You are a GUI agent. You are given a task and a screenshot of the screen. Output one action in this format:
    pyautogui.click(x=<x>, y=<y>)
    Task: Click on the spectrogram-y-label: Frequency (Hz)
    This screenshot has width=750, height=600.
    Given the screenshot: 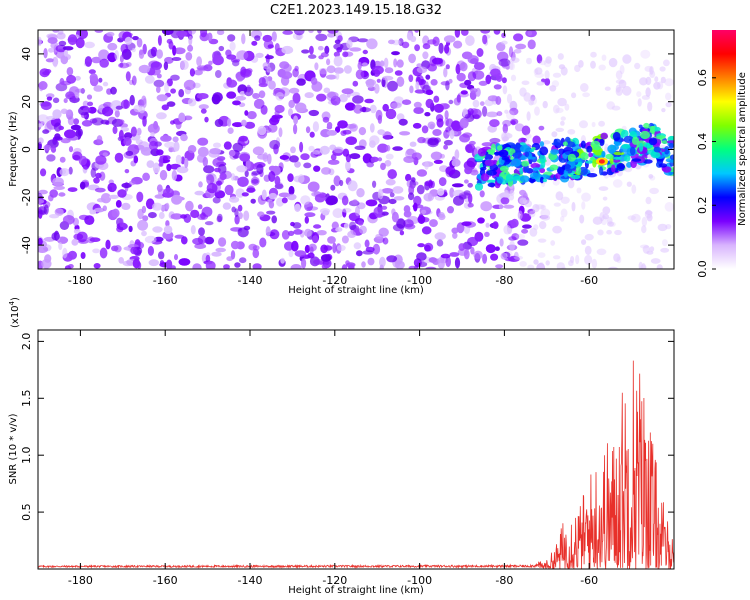 What is the action you would take?
    pyautogui.click(x=13, y=149)
    